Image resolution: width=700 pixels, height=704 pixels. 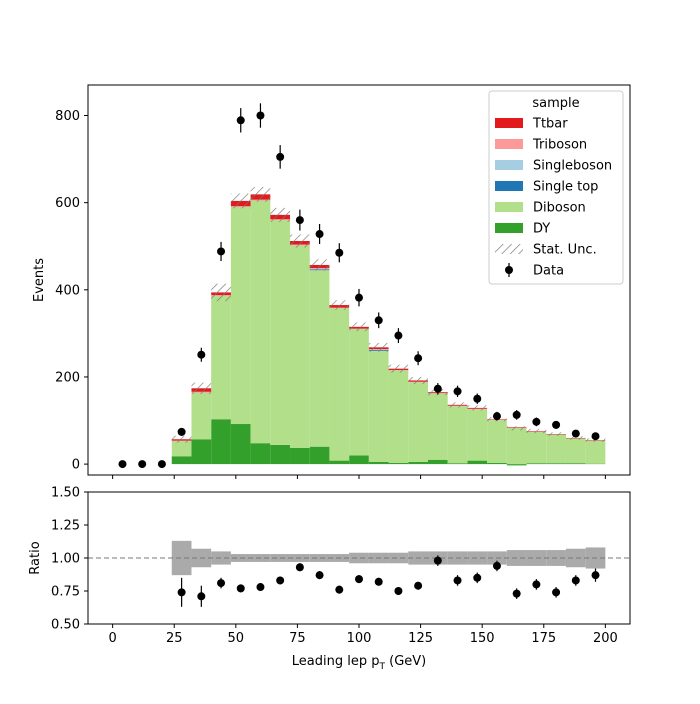 I want to click on x-axis-label-unit: (GeV), so click(x=405, y=661).